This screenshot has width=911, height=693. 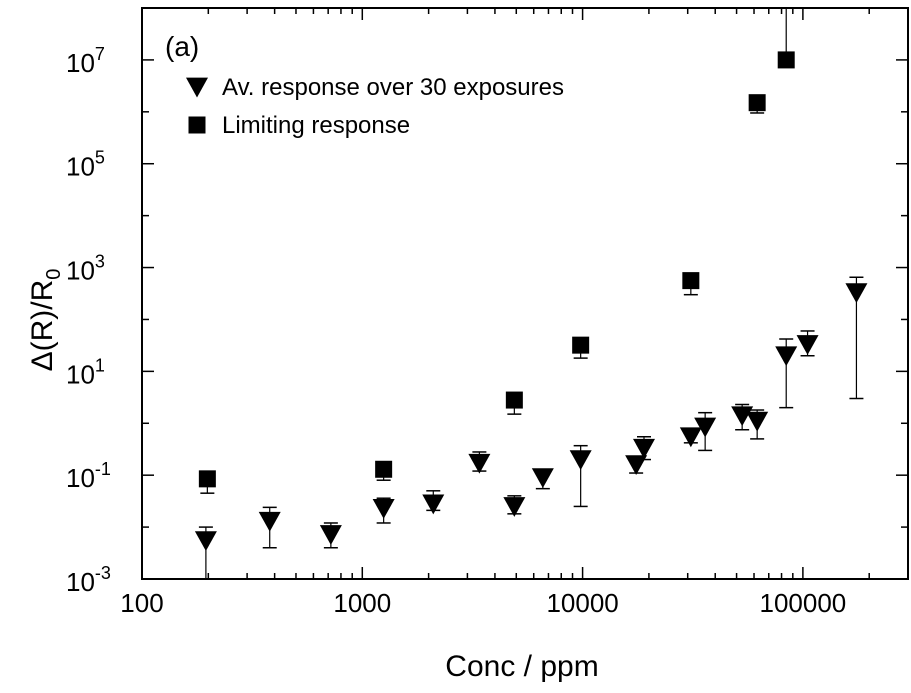 I want to click on y-axis-title-subscript: 0, so click(x=54, y=274).